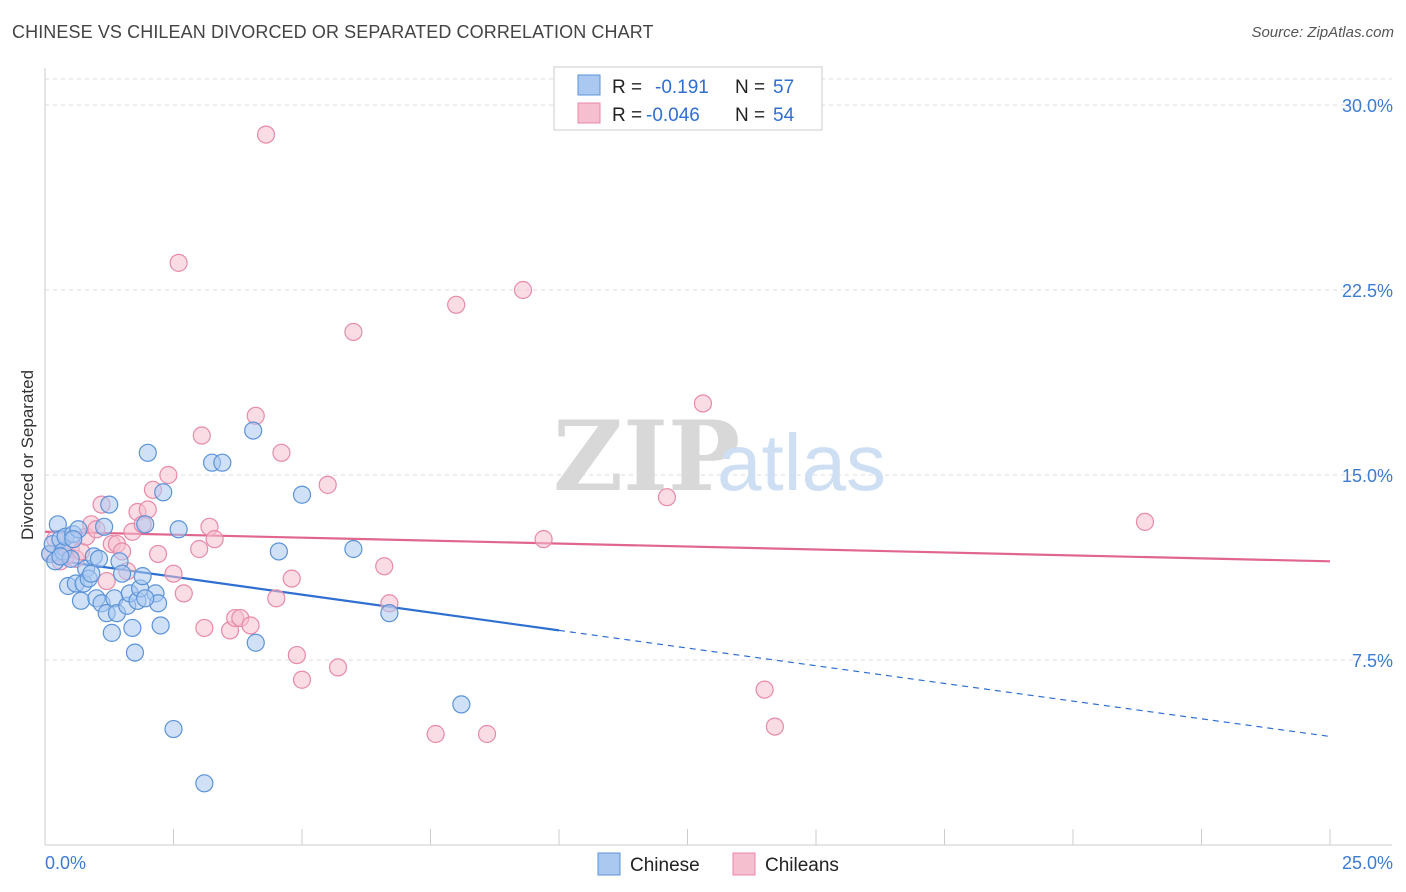  Describe the element at coordinates (801, 462) in the screenshot. I see `watermark-atlas: atlas` at that location.